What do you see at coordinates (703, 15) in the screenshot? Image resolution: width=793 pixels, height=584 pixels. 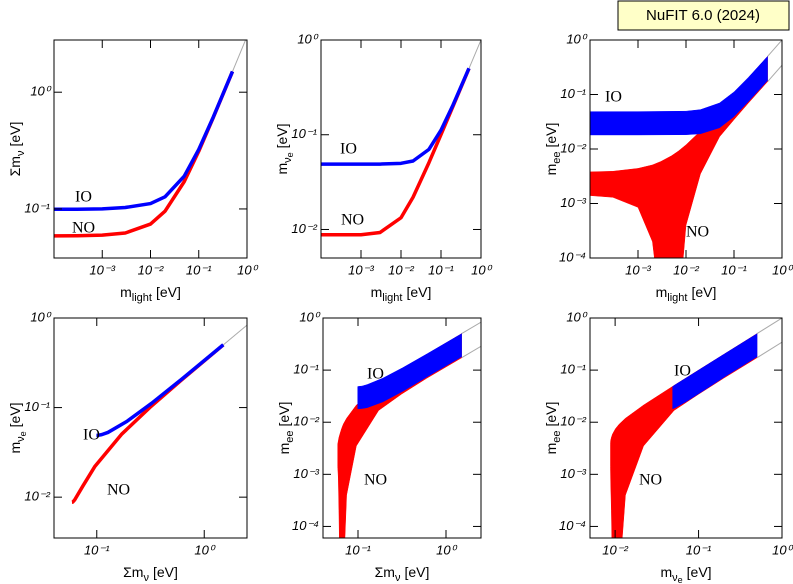 I see `title-box` at bounding box center [703, 15].